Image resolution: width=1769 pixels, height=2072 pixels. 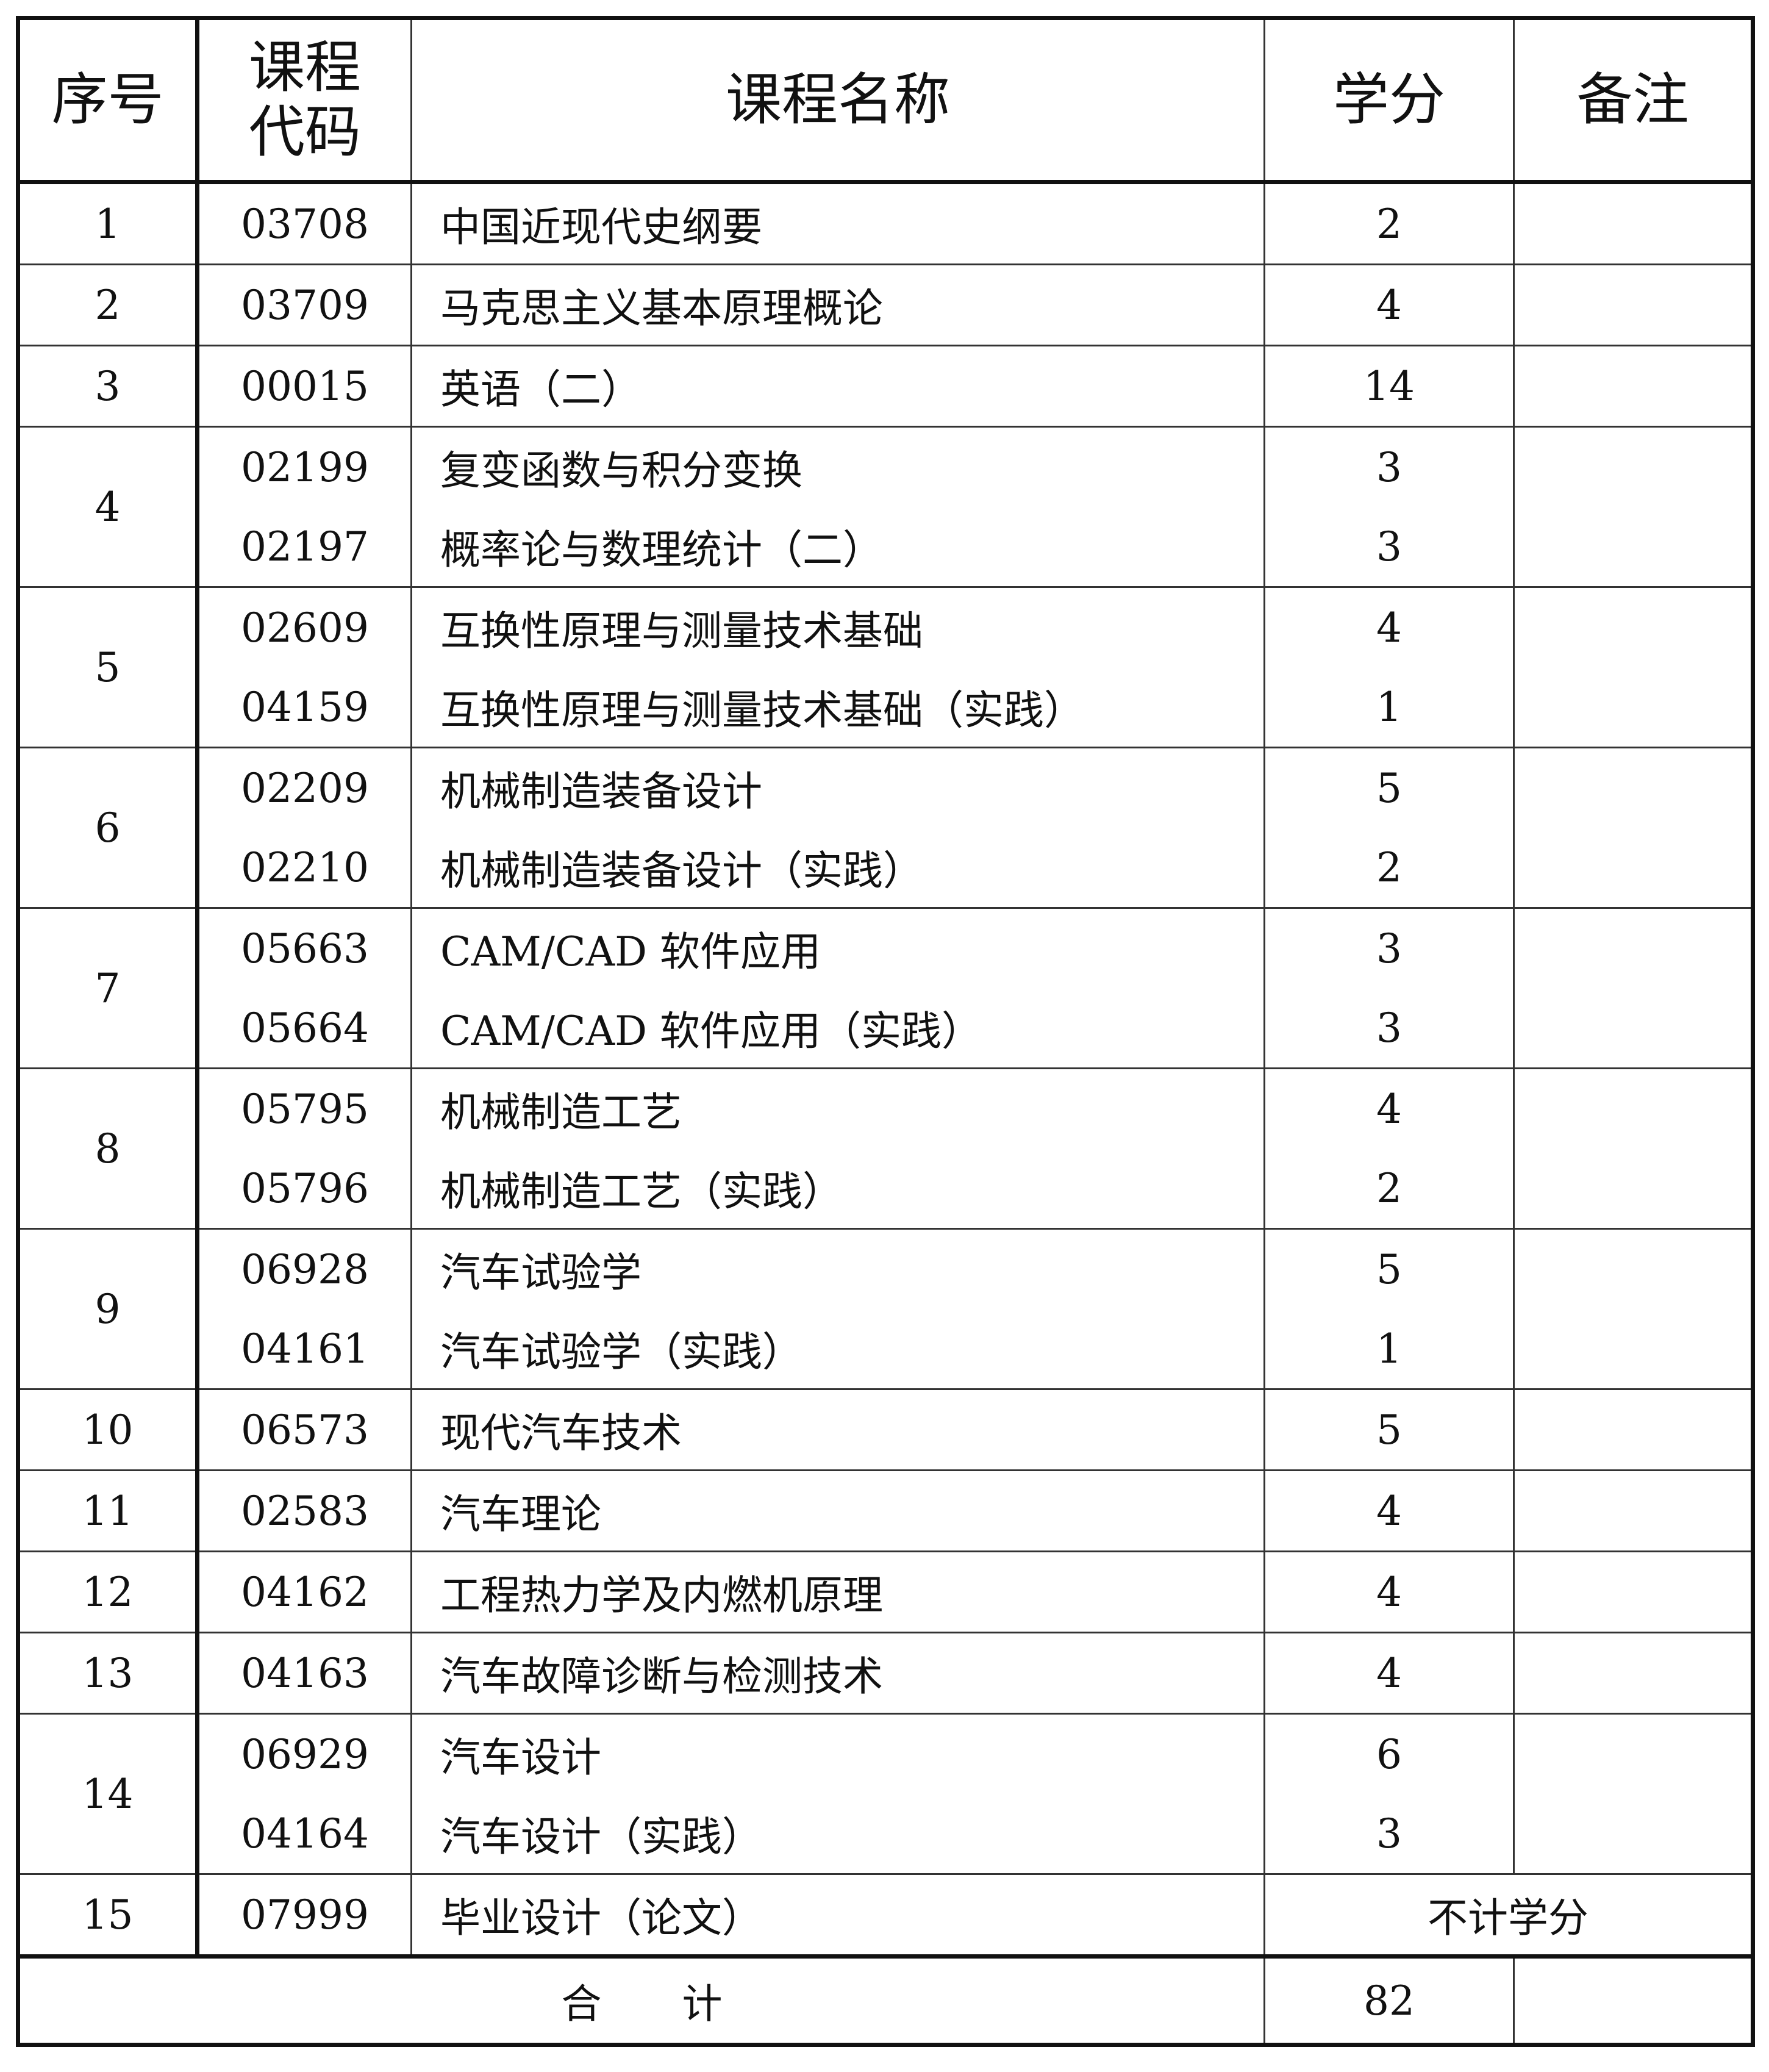 What do you see at coordinates (108, 386) in the screenshot?
I see `row-index: 3` at bounding box center [108, 386].